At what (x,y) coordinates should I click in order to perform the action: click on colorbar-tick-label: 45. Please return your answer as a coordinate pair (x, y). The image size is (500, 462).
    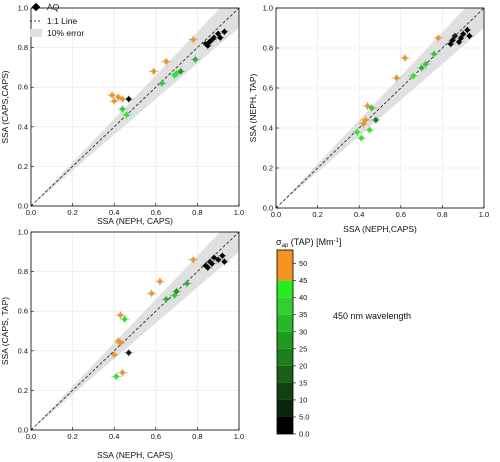
    Looking at the image, I should click on (303, 280).